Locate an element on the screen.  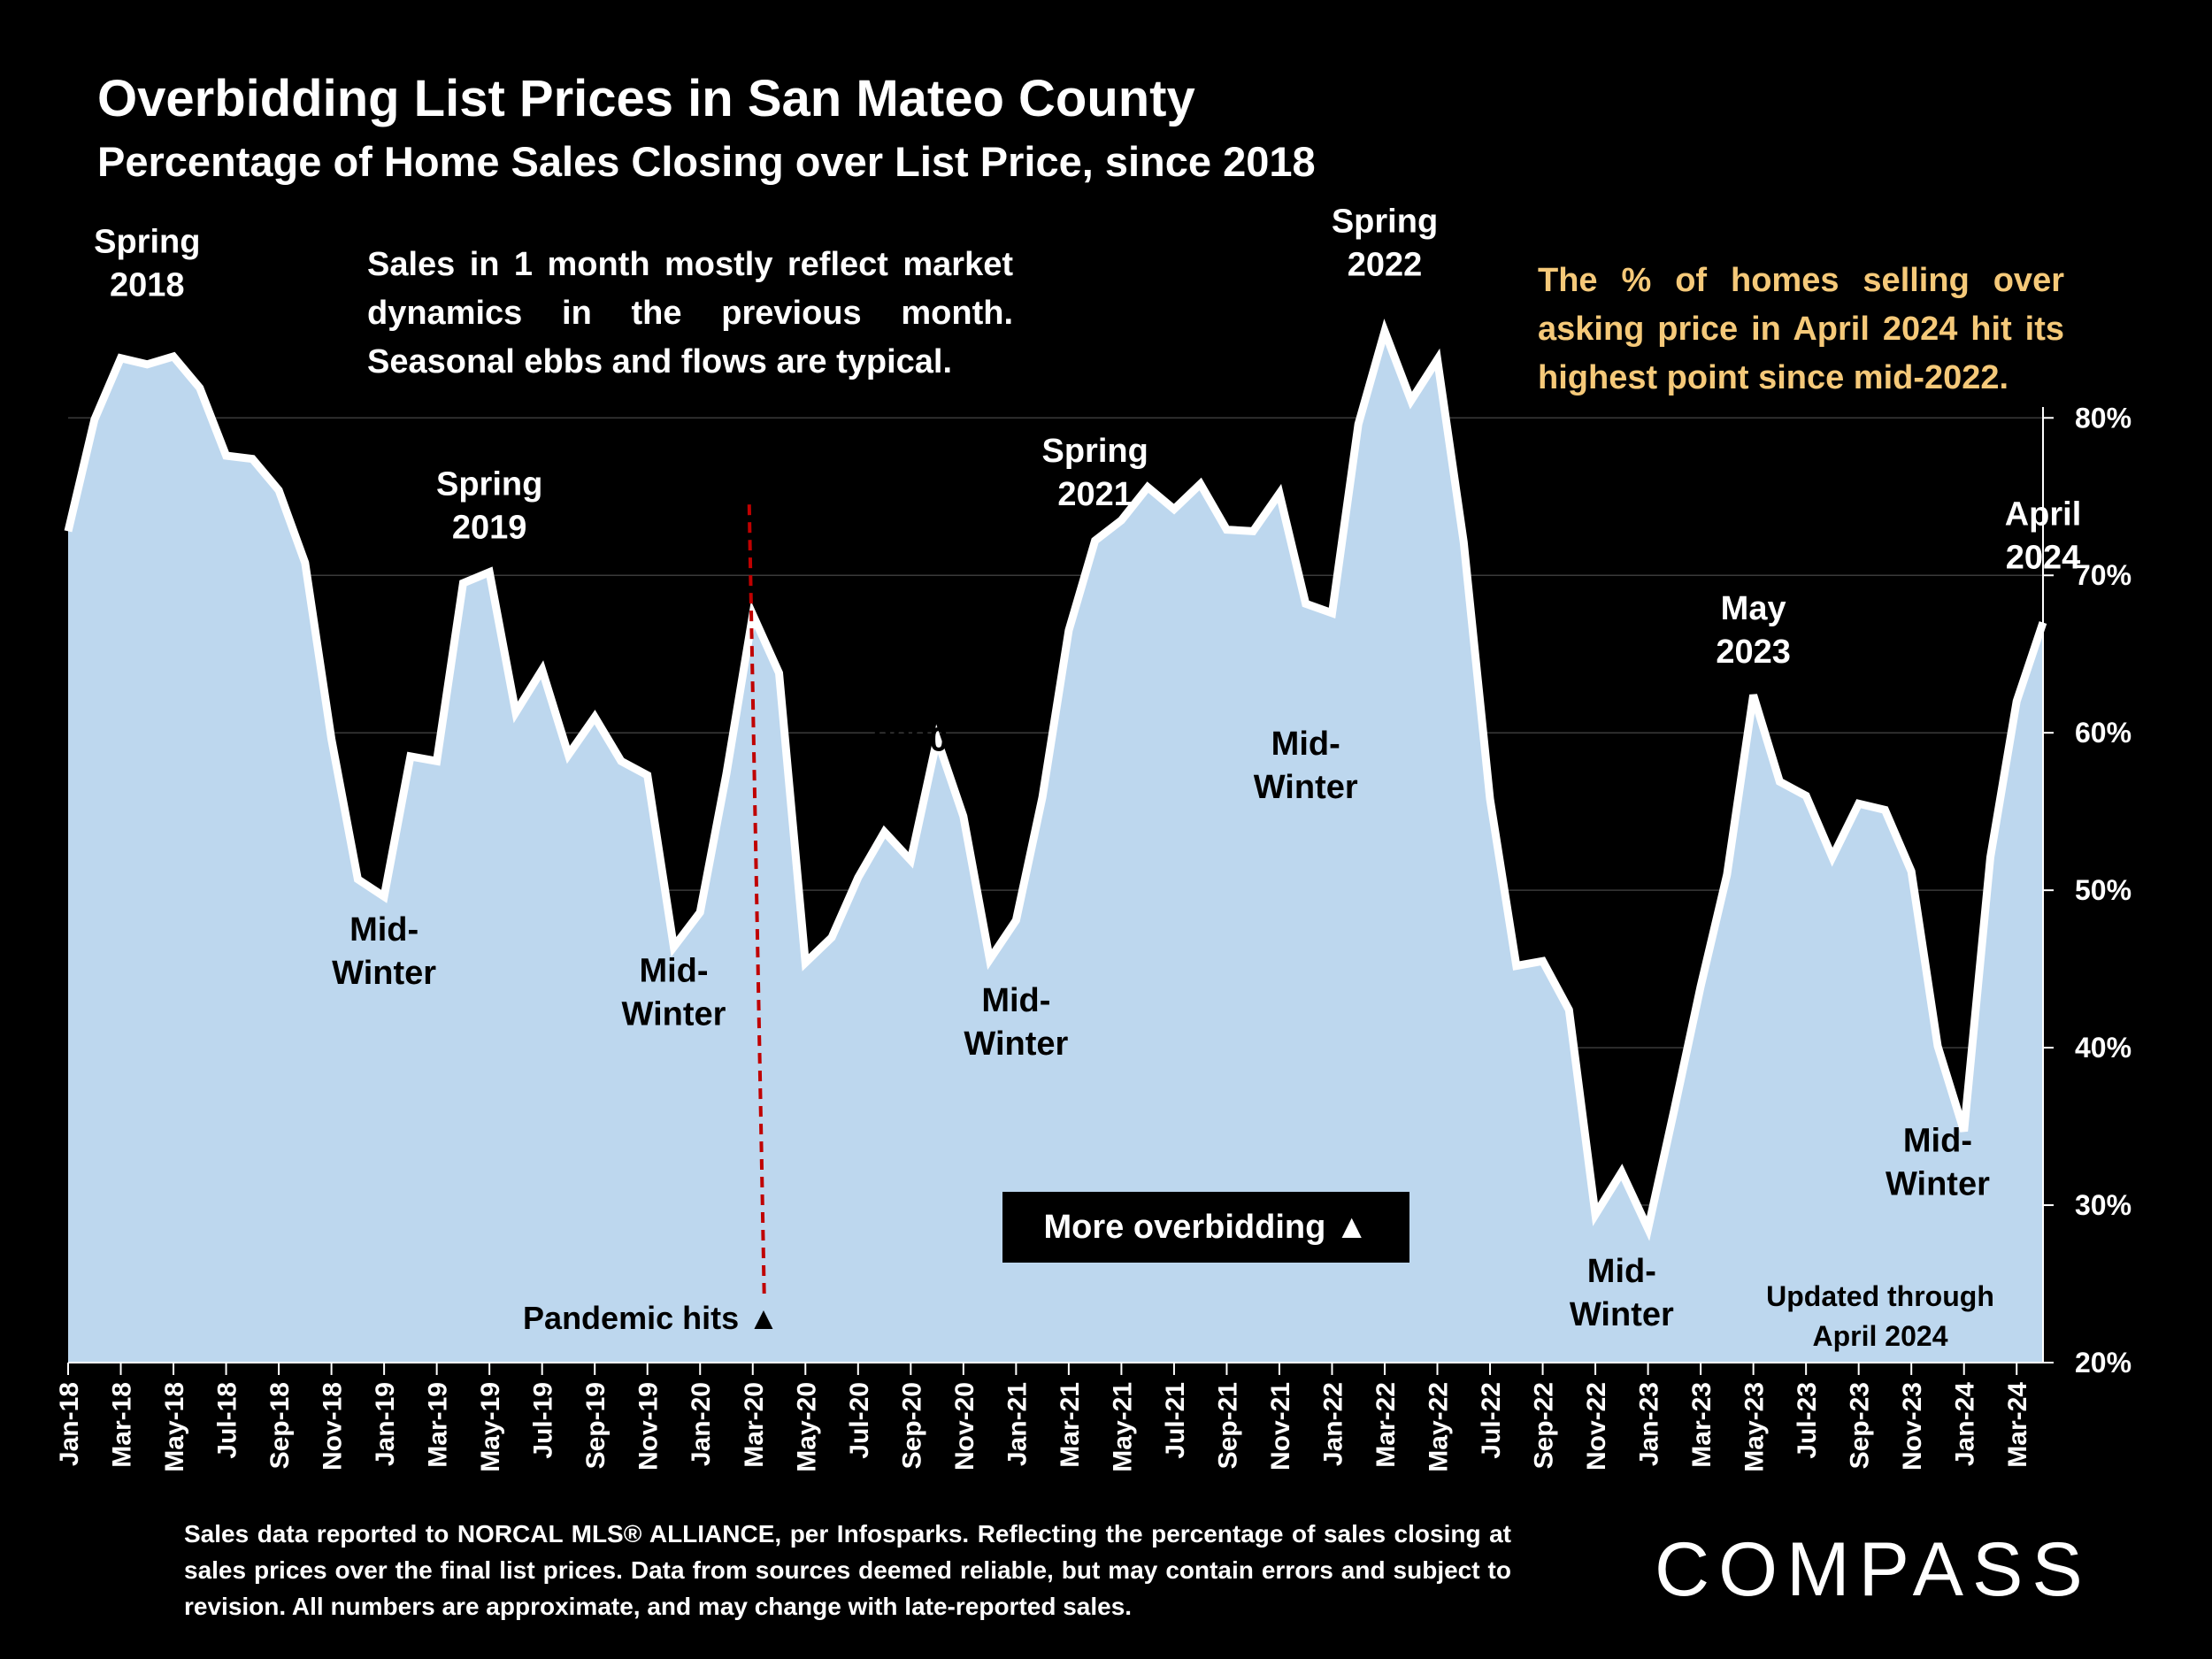
x-tick-label: Jul-22 is located at coordinates (1492, 1421).